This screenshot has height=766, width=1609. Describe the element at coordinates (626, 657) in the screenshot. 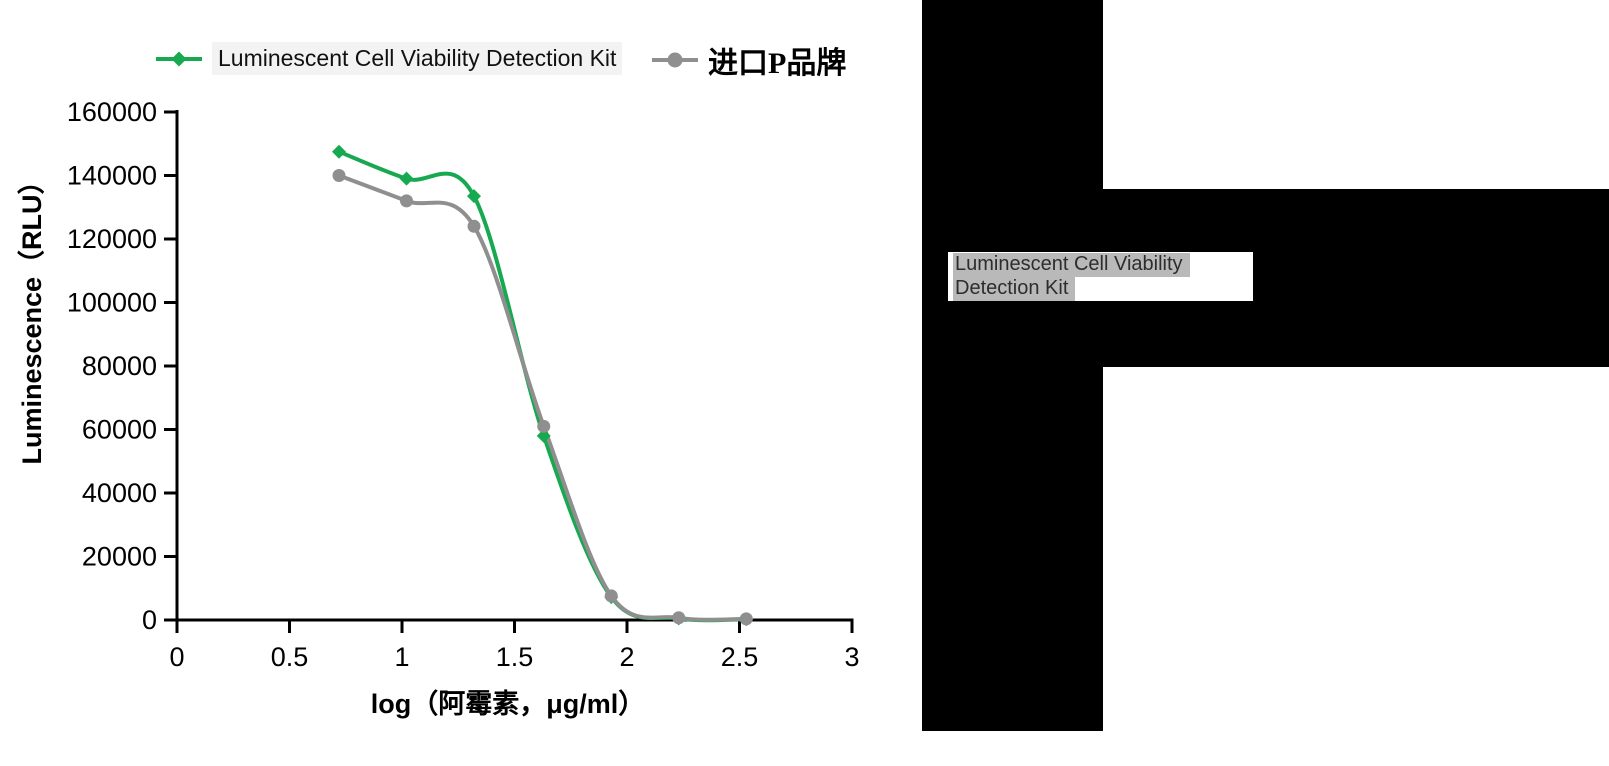

I see `x-tick-label: 2` at that location.